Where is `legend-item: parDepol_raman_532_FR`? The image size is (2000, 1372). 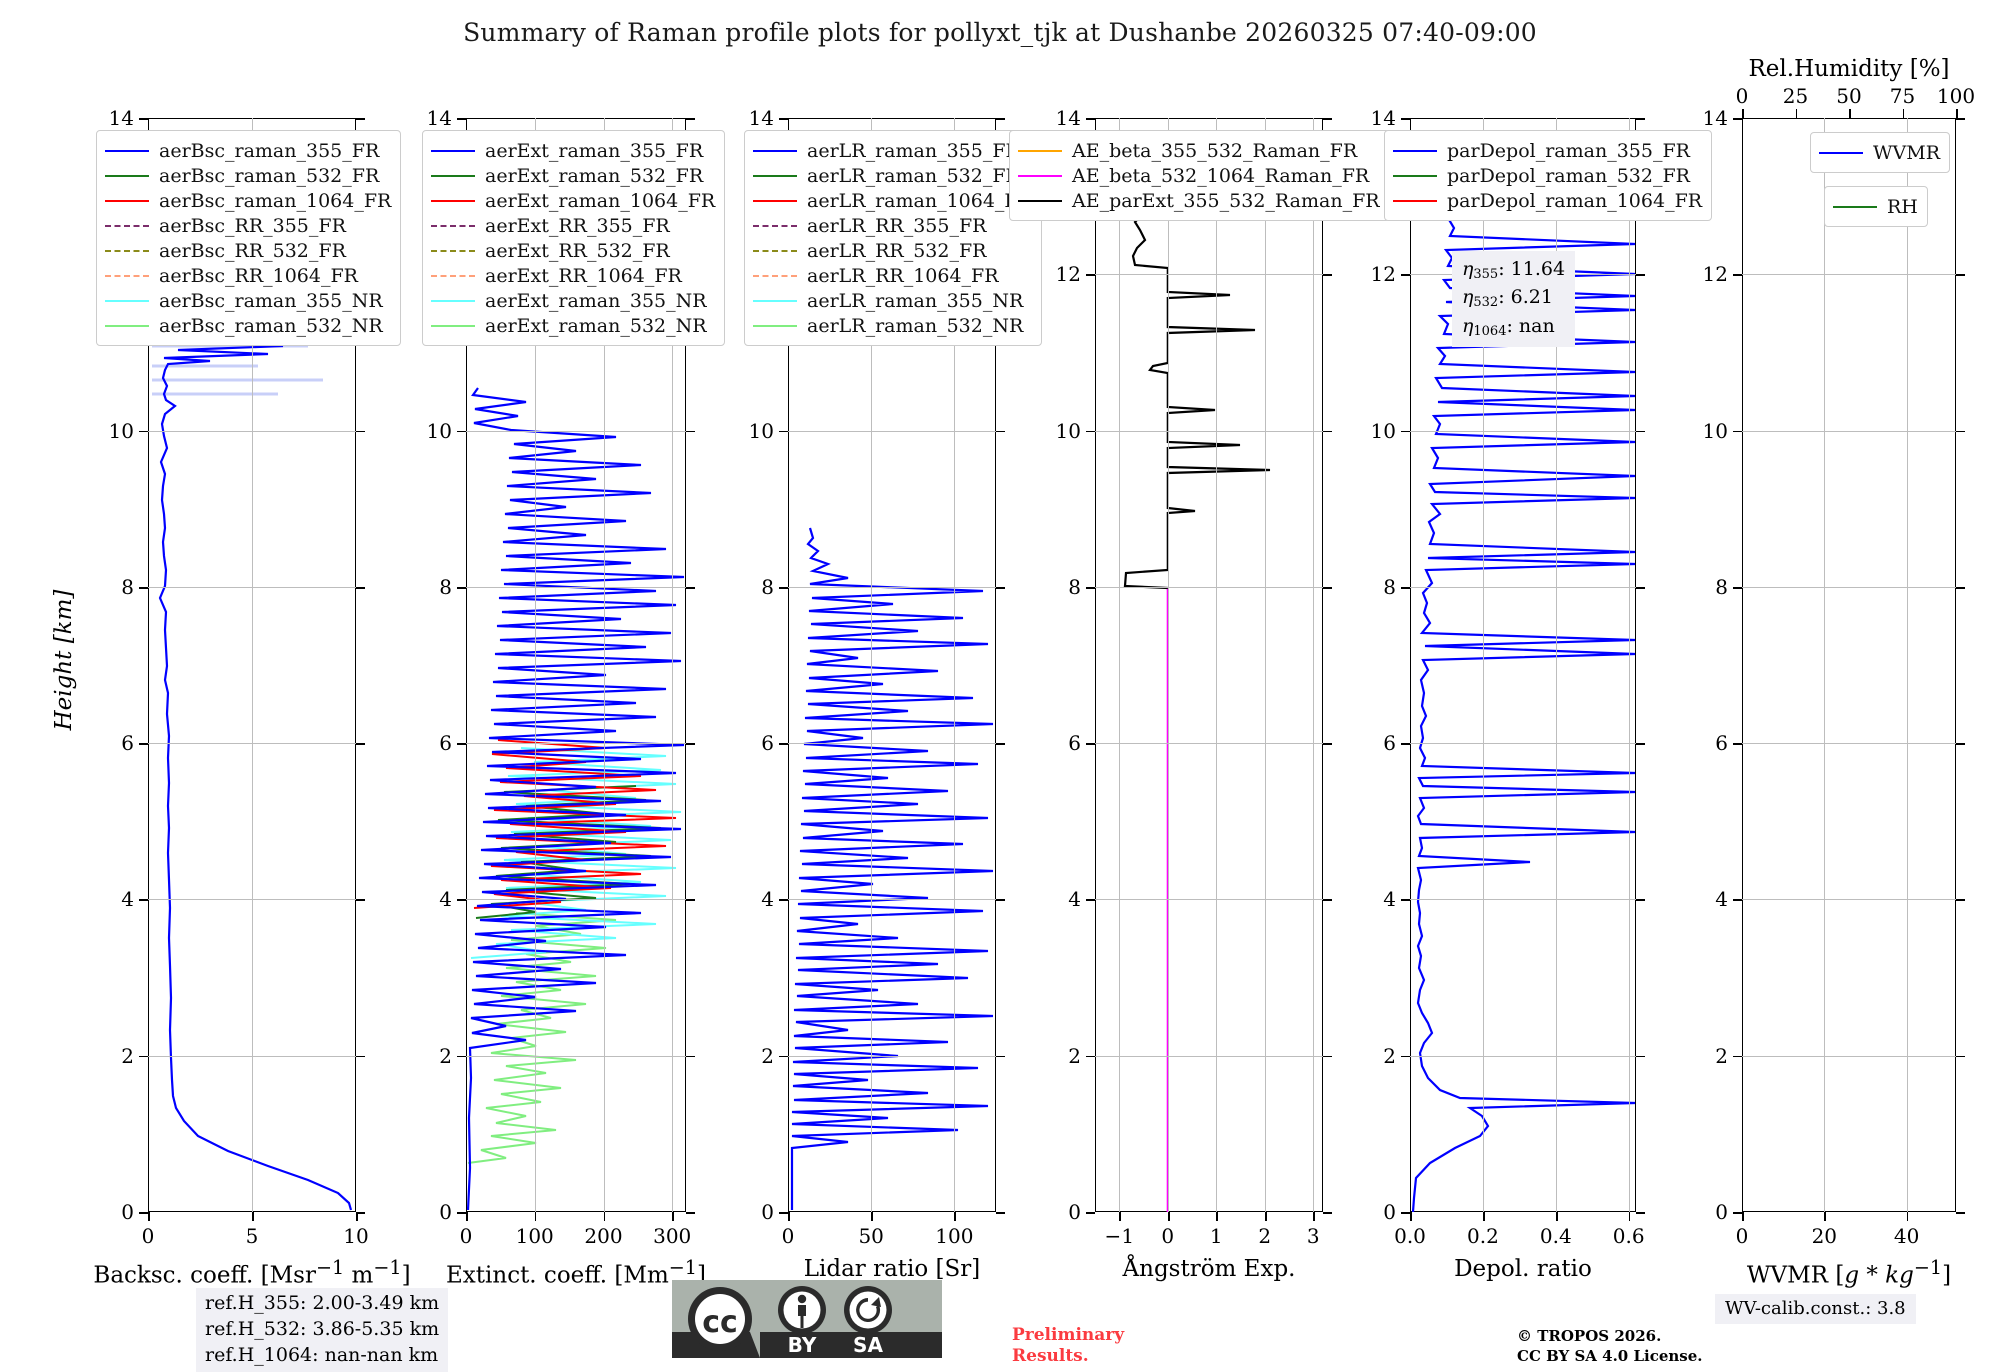
legend-item: parDepol_raman_532_FR is located at coordinates (1547, 175).